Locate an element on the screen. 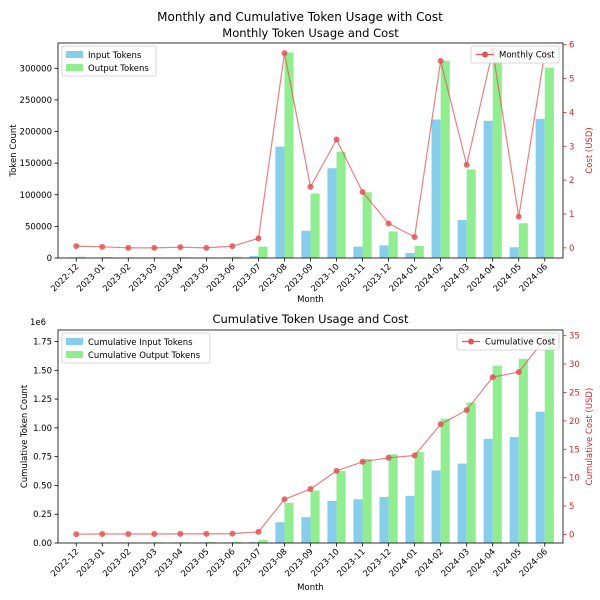  chart1-ytick-label: 200000 is located at coordinates (36, 133).